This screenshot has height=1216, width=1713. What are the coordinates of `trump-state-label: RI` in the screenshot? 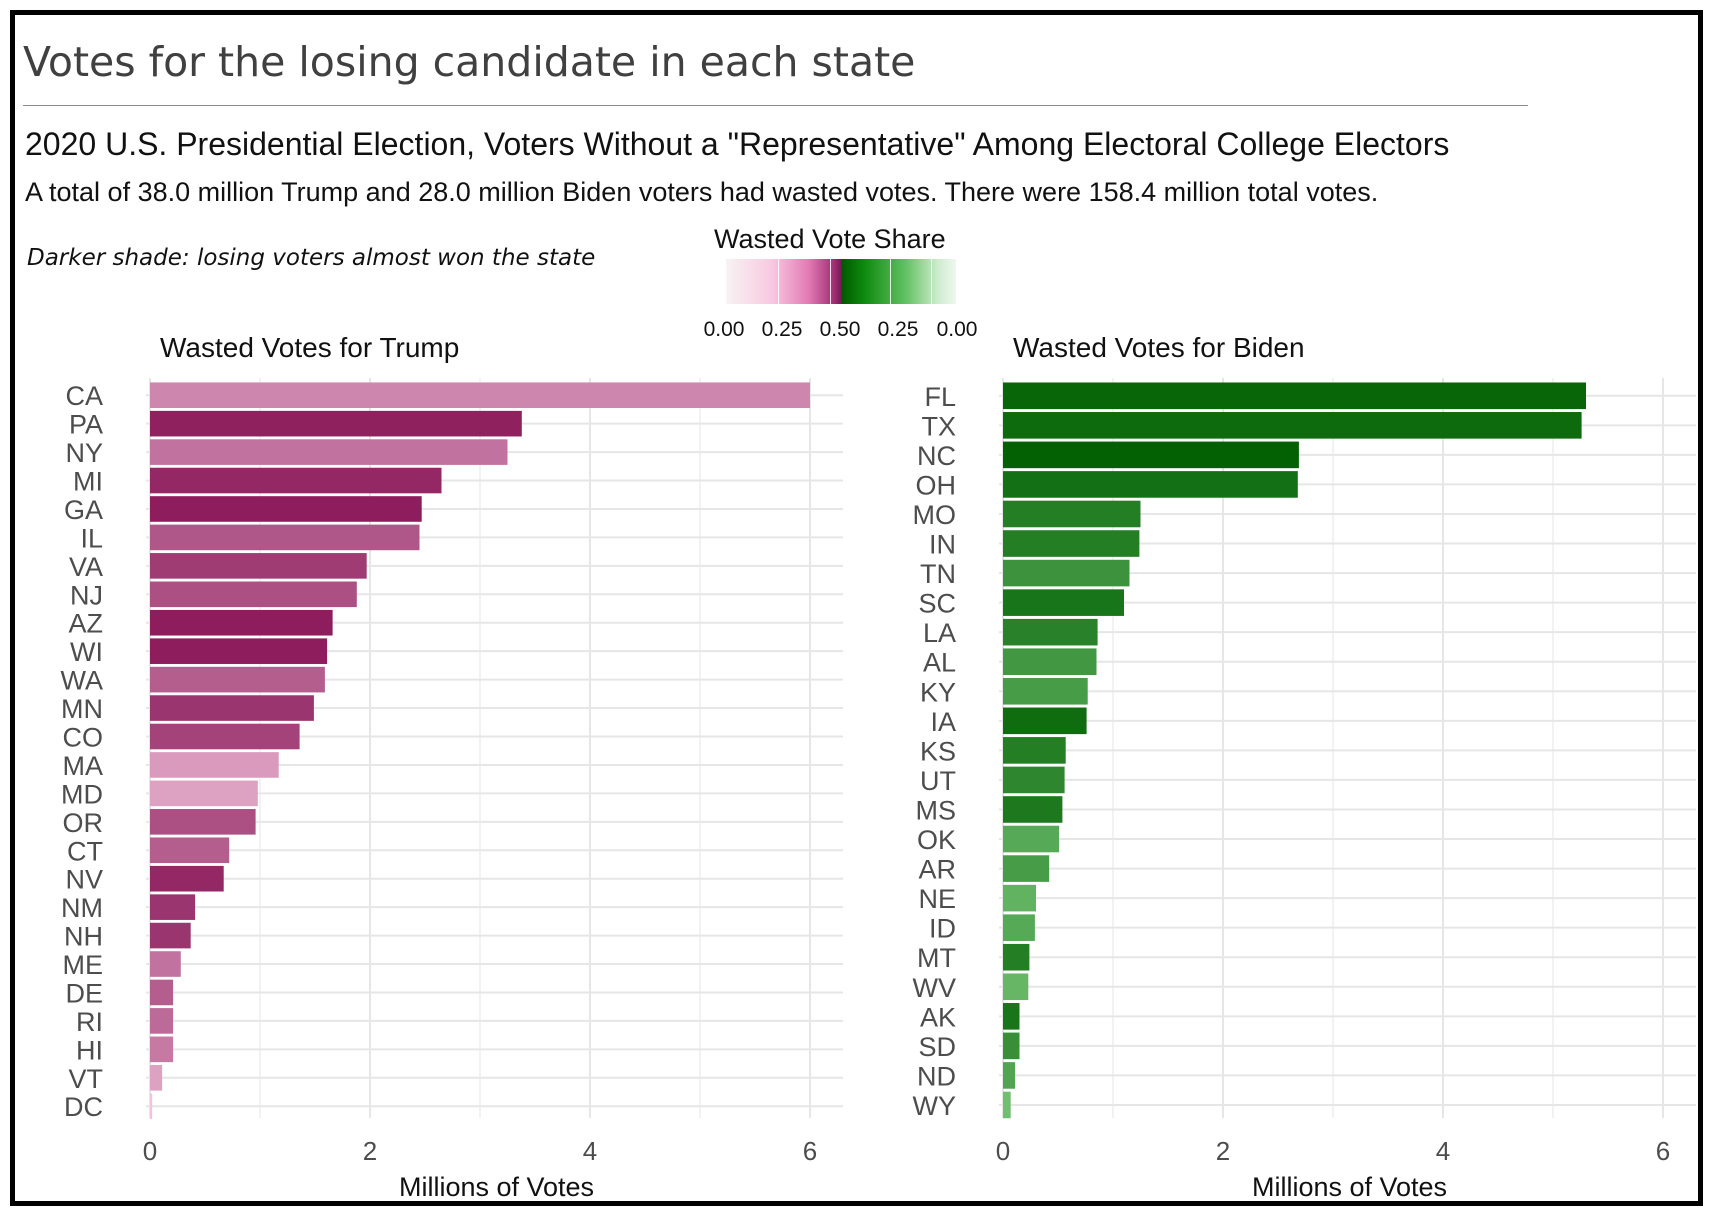 It's located at (89, 1022).